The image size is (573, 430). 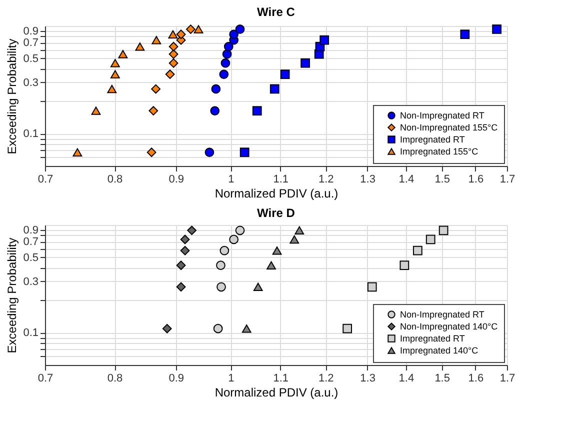 What do you see at coordinates (449, 127) in the screenshot?
I see `legend-label: Non-Impregnated 155°C` at bounding box center [449, 127].